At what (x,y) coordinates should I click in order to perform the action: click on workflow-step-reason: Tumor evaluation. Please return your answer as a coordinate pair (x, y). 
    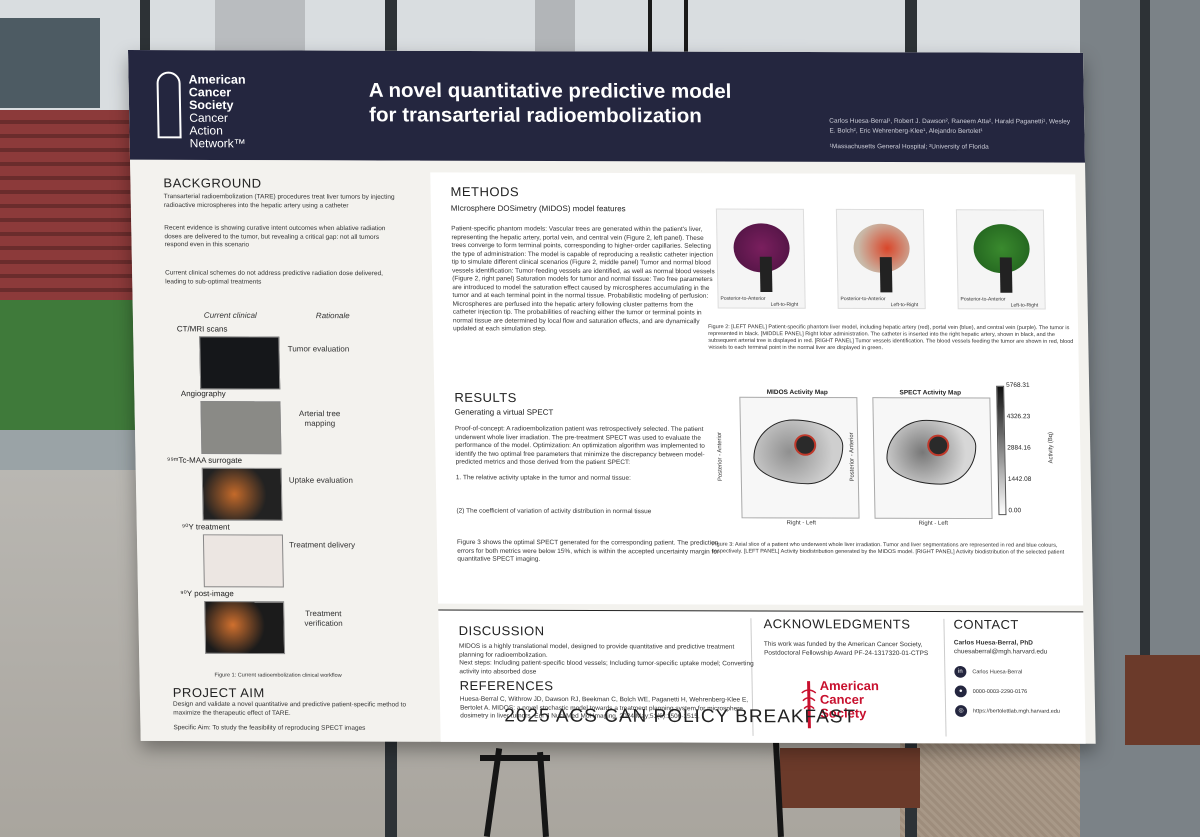
    Looking at the image, I should click on (318, 349).